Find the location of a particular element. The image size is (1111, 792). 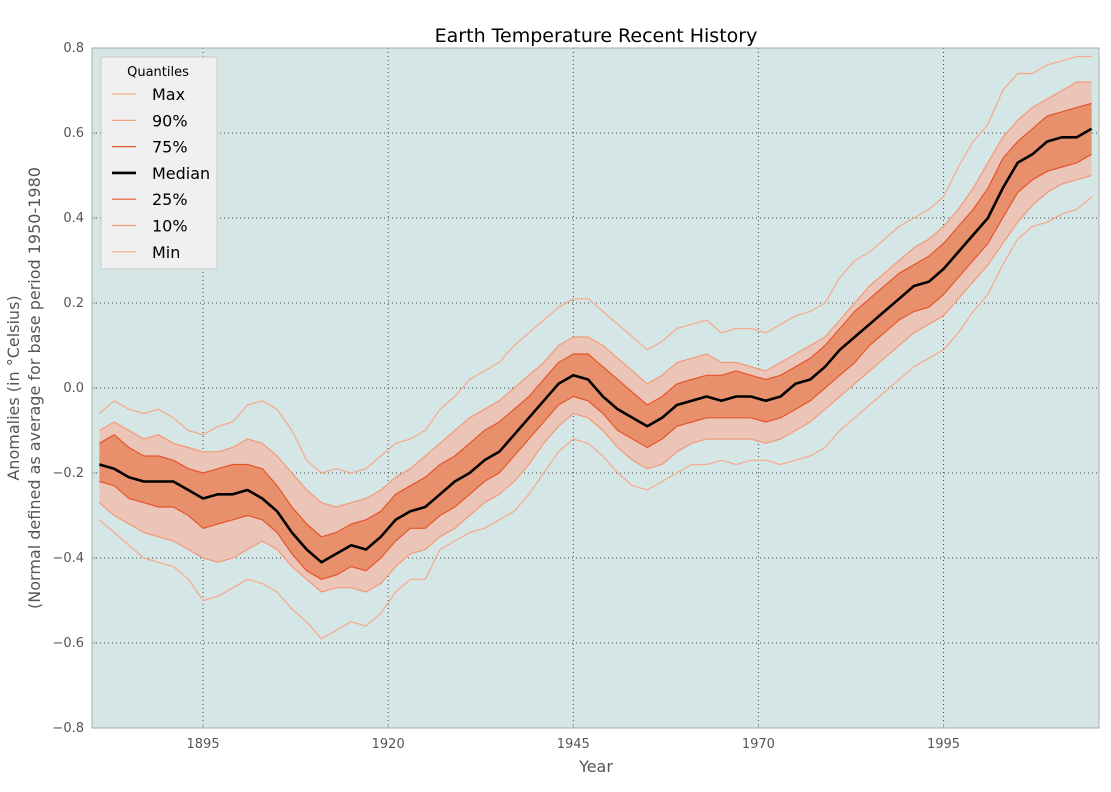

x-tick-label: 1995 is located at coordinates (943, 744).